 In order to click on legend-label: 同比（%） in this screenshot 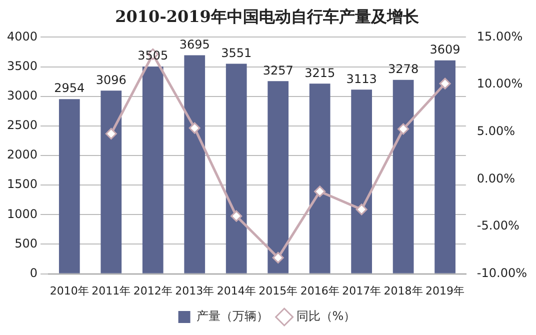, I will do `click(326, 316)`.